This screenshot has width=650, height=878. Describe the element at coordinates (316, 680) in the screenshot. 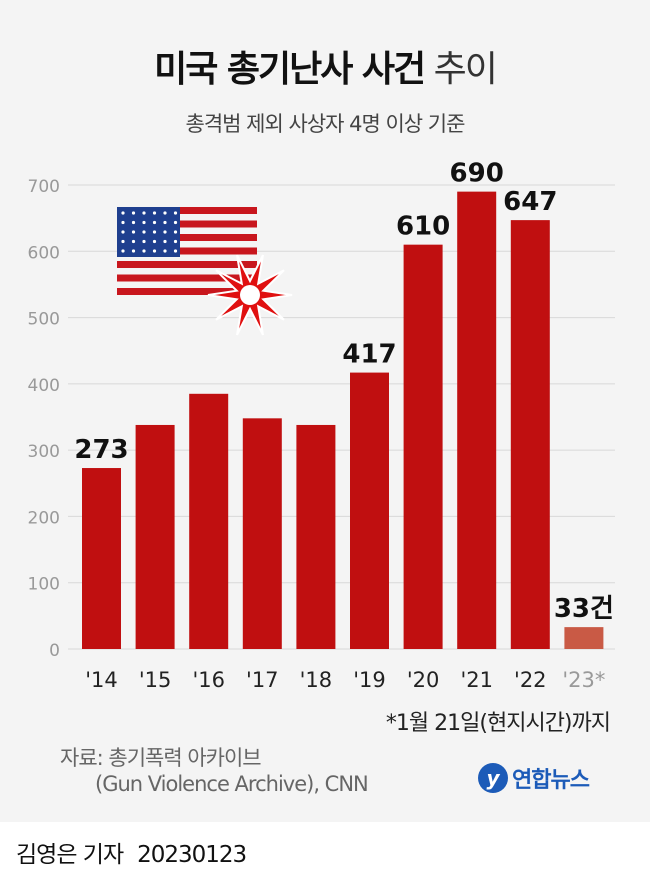

I see `x-tick-label: '18` at that location.